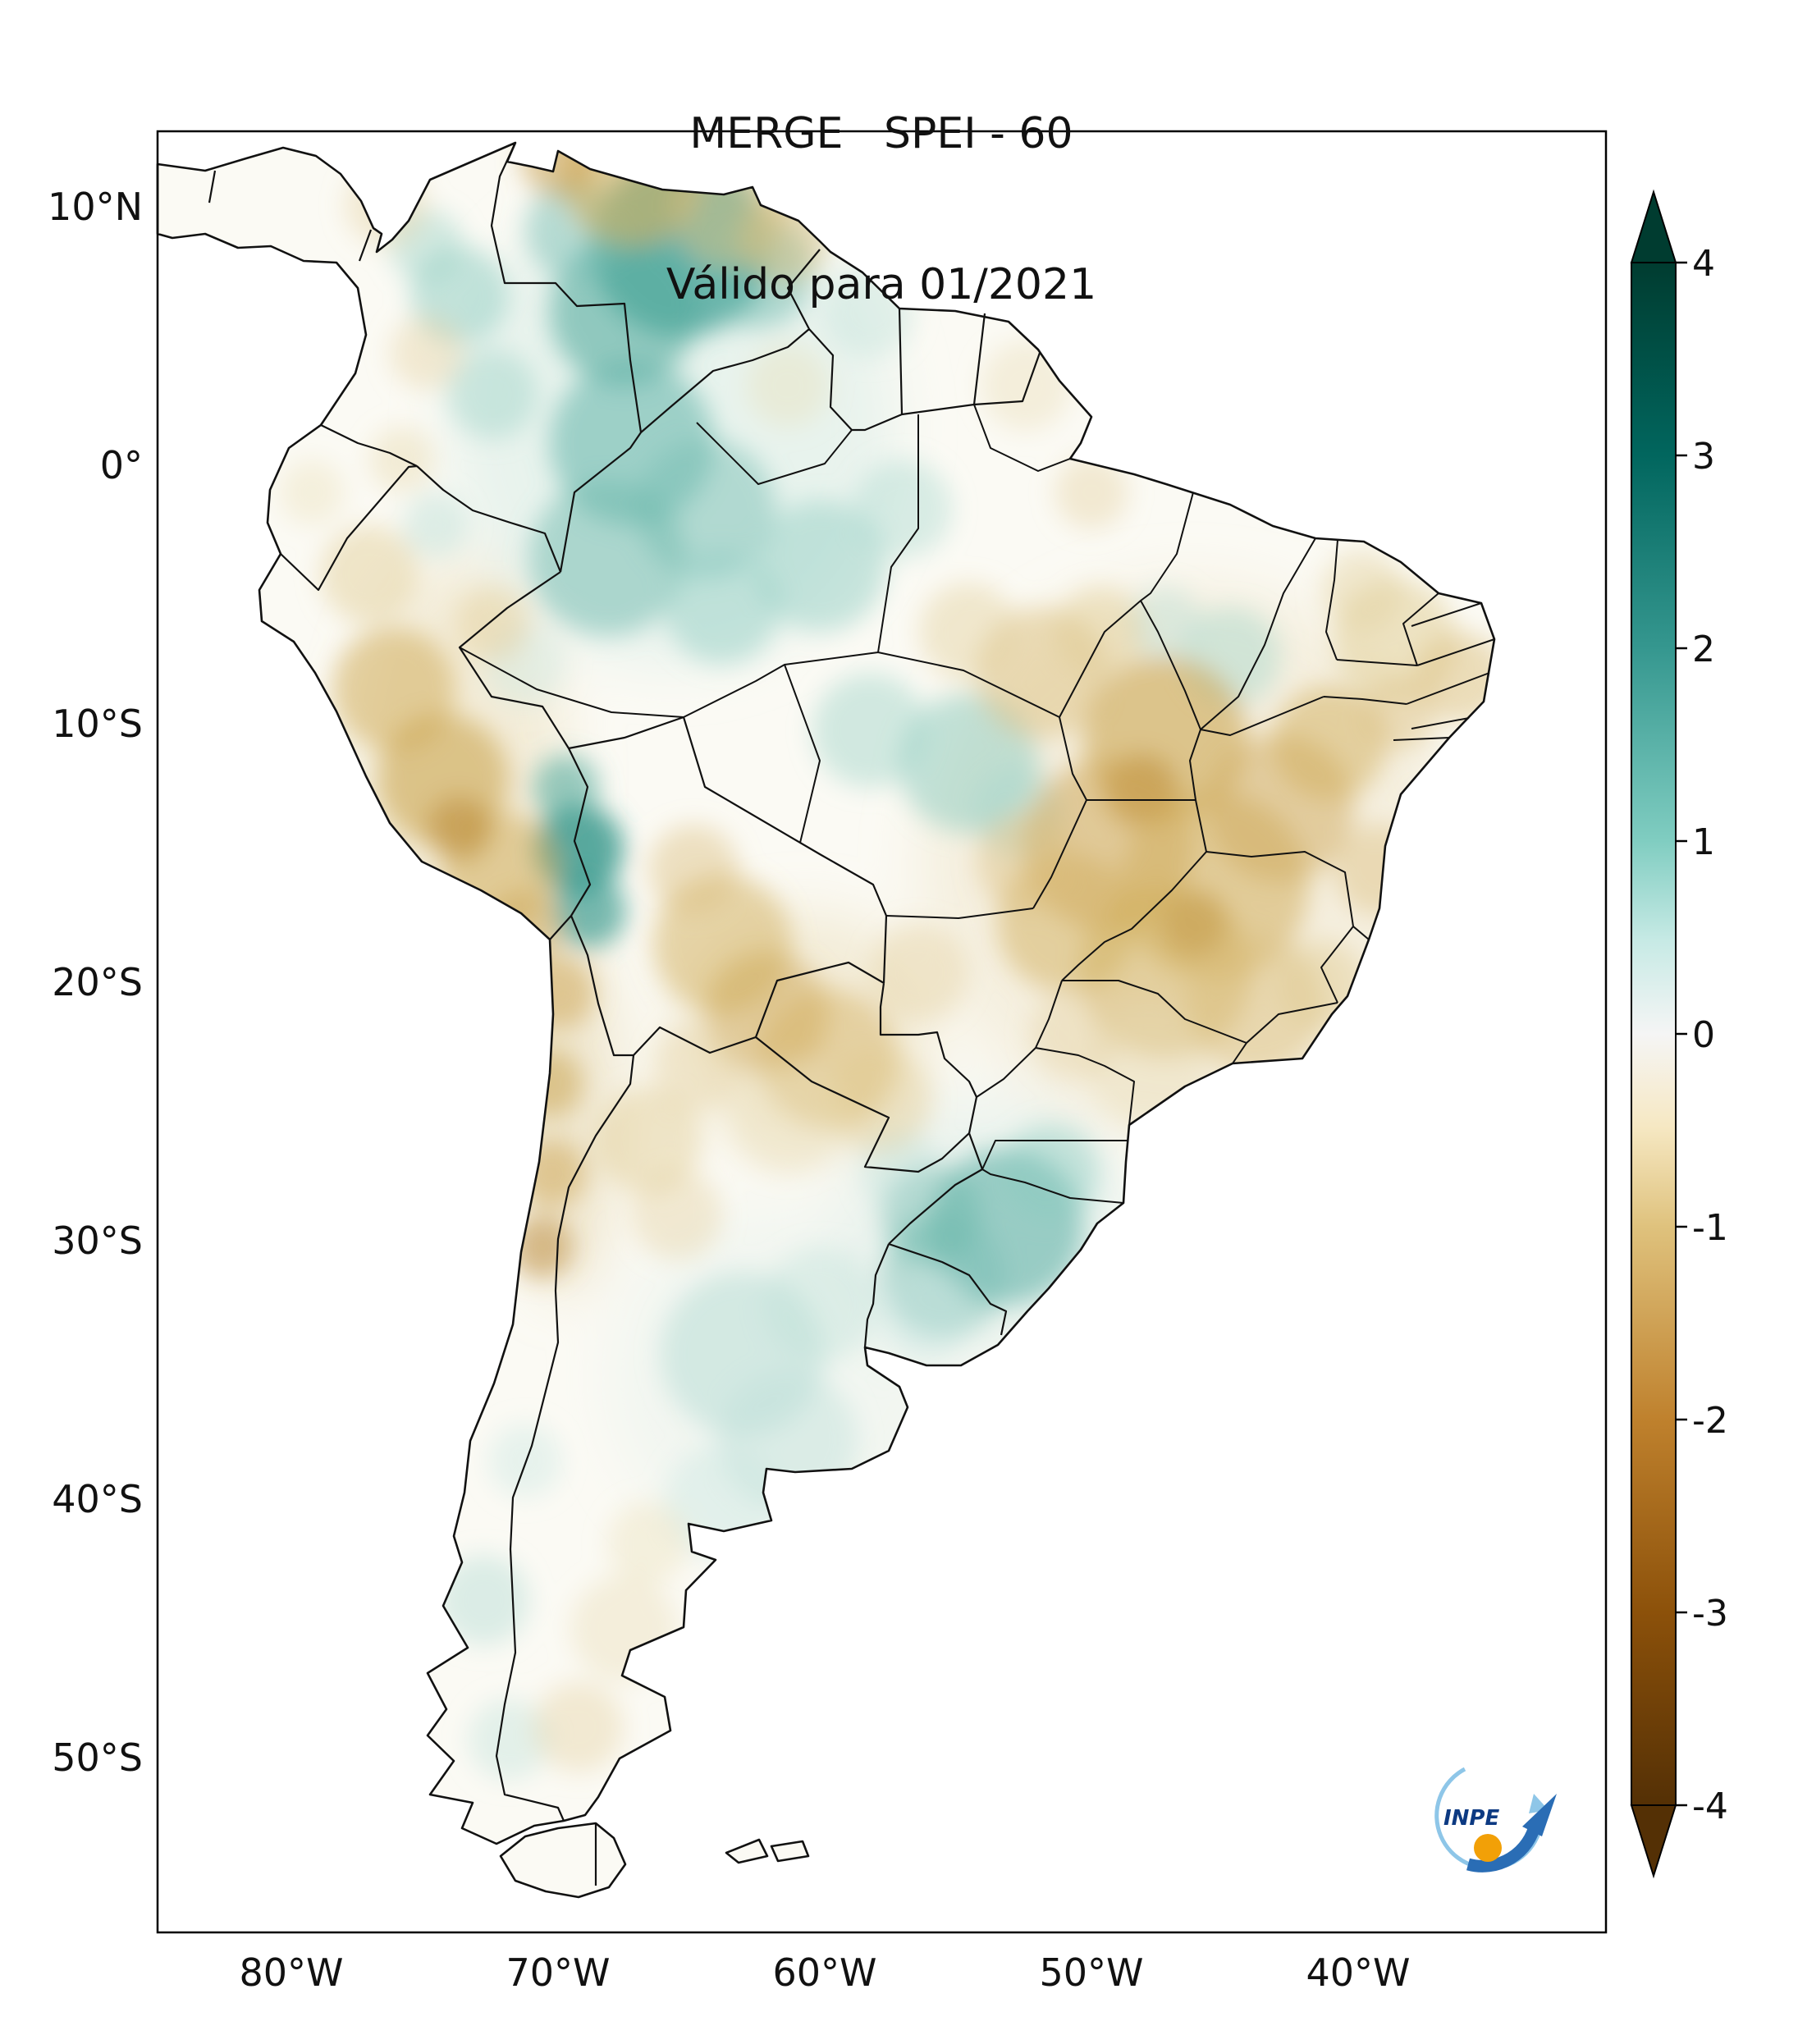  Describe the element at coordinates (97, 982) in the screenshot. I see `lat-tick: 20°S` at that location.